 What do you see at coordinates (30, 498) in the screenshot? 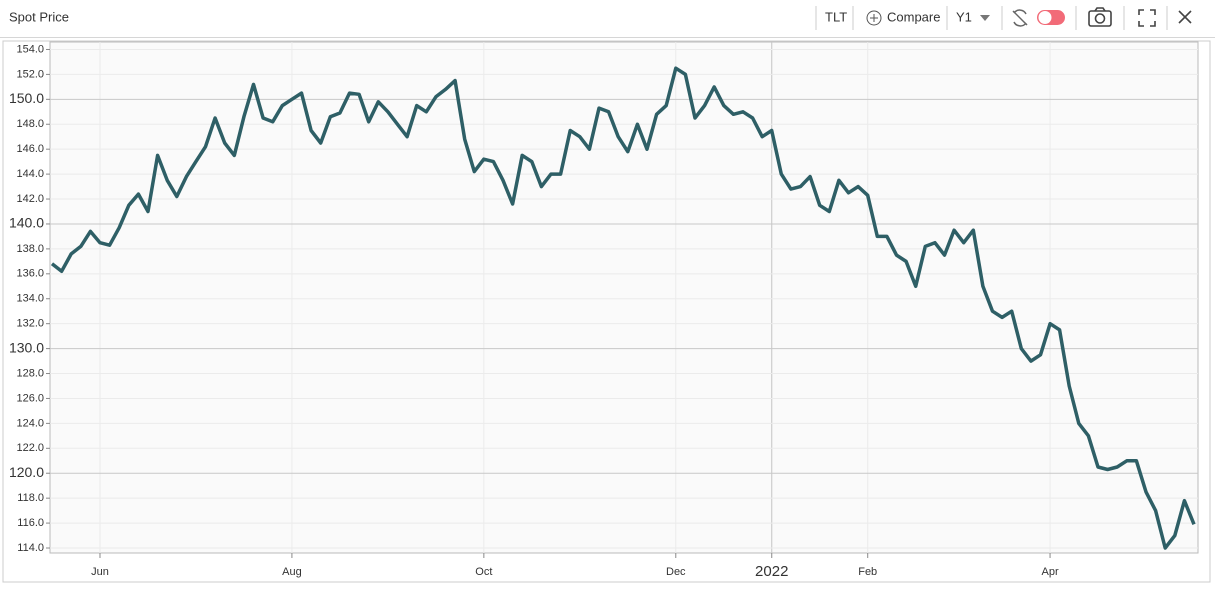
I see `y-tick-label: 118.0` at bounding box center [30, 498].